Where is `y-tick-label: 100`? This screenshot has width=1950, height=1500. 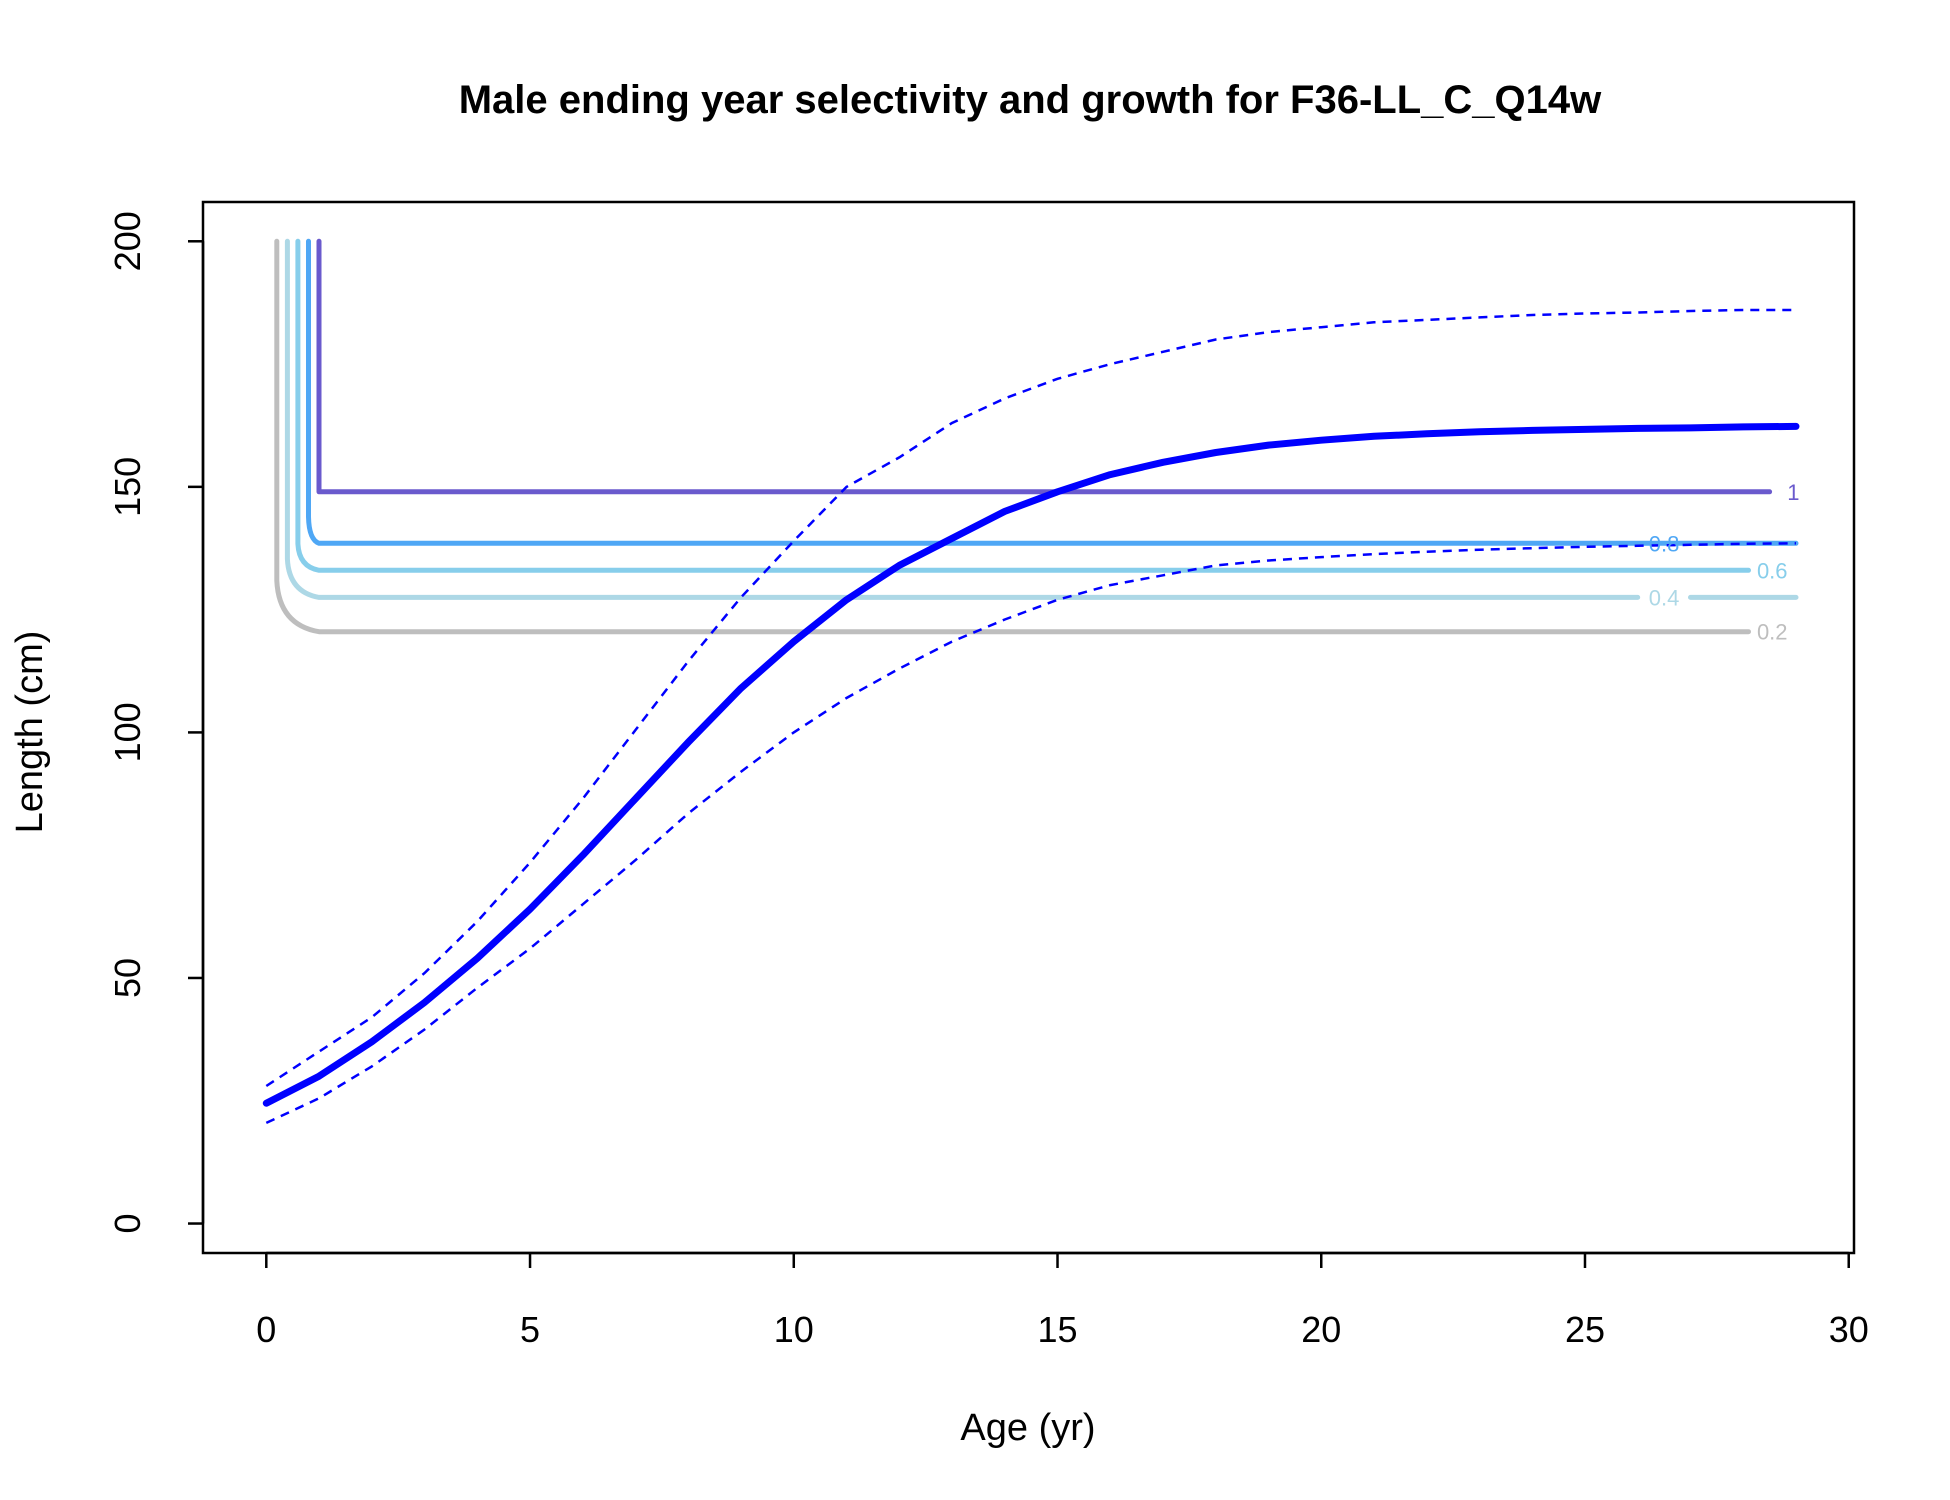
y-tick-label: 100 is located at coordinates (127, 732).